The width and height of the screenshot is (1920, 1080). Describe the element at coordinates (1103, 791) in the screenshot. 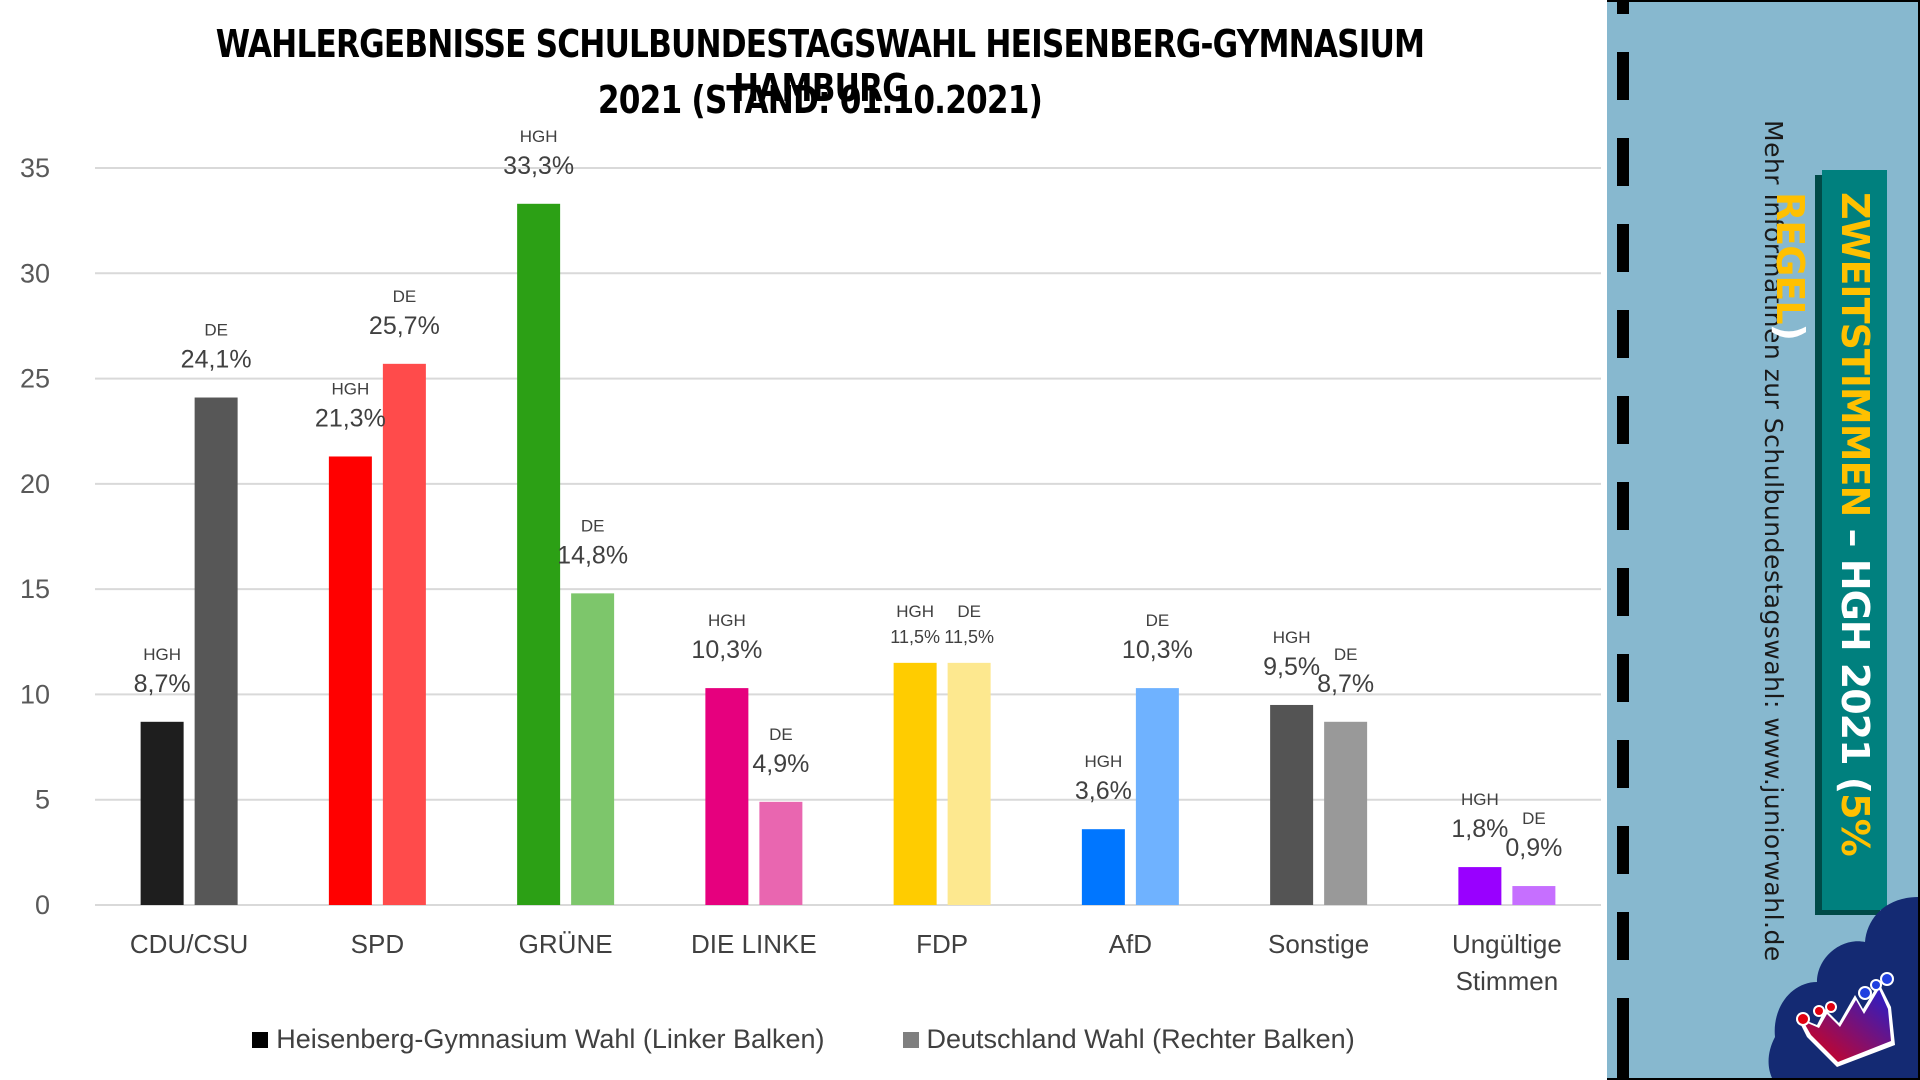

I see `data-label-value-hgh-5: 3,6%` at that location.